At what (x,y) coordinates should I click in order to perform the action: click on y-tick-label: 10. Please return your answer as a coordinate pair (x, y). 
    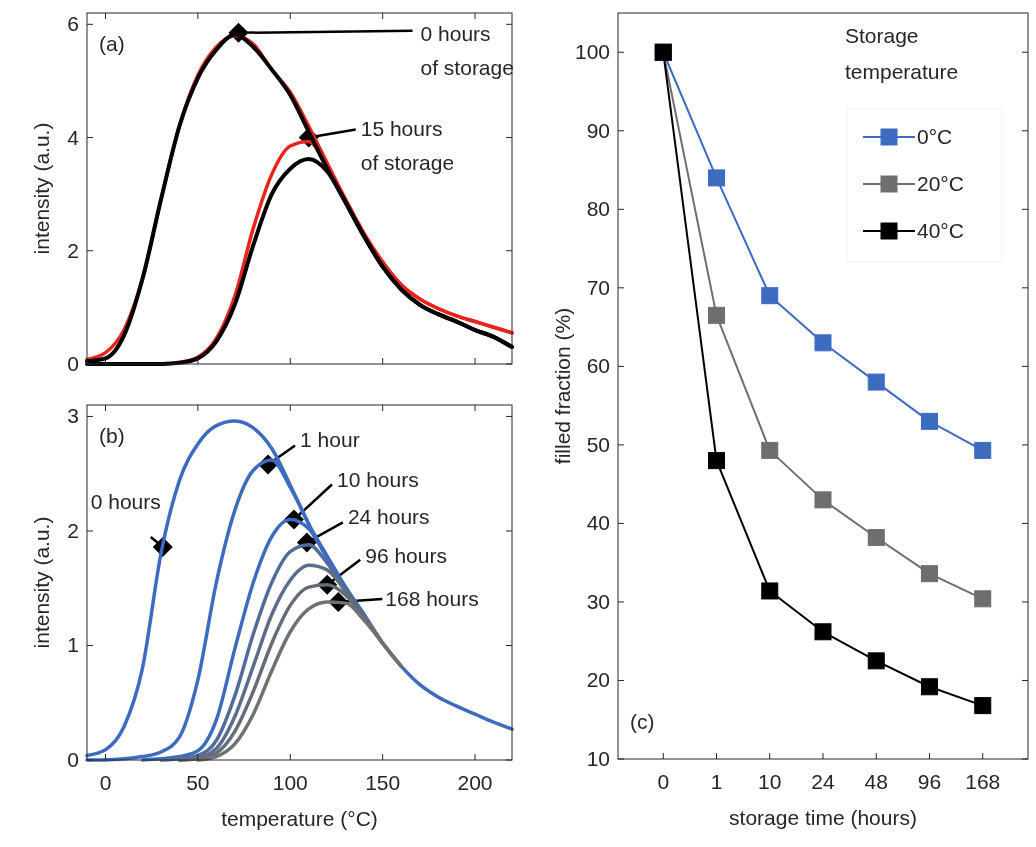
    Looking at the image, I should click on (598, 758).